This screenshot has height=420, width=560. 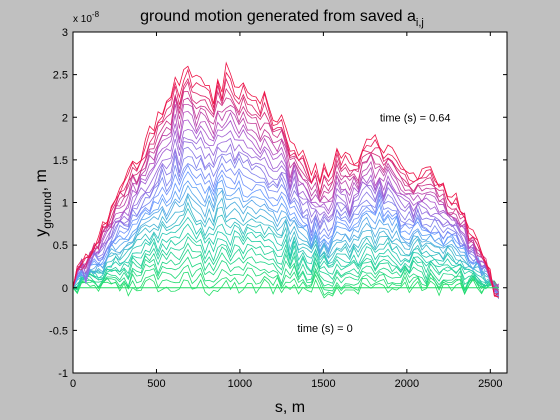 What do you see at coordinates (490, 384) in the screenshot?
I see `x-tick-label: 2500` at bounding box center [490, 384].